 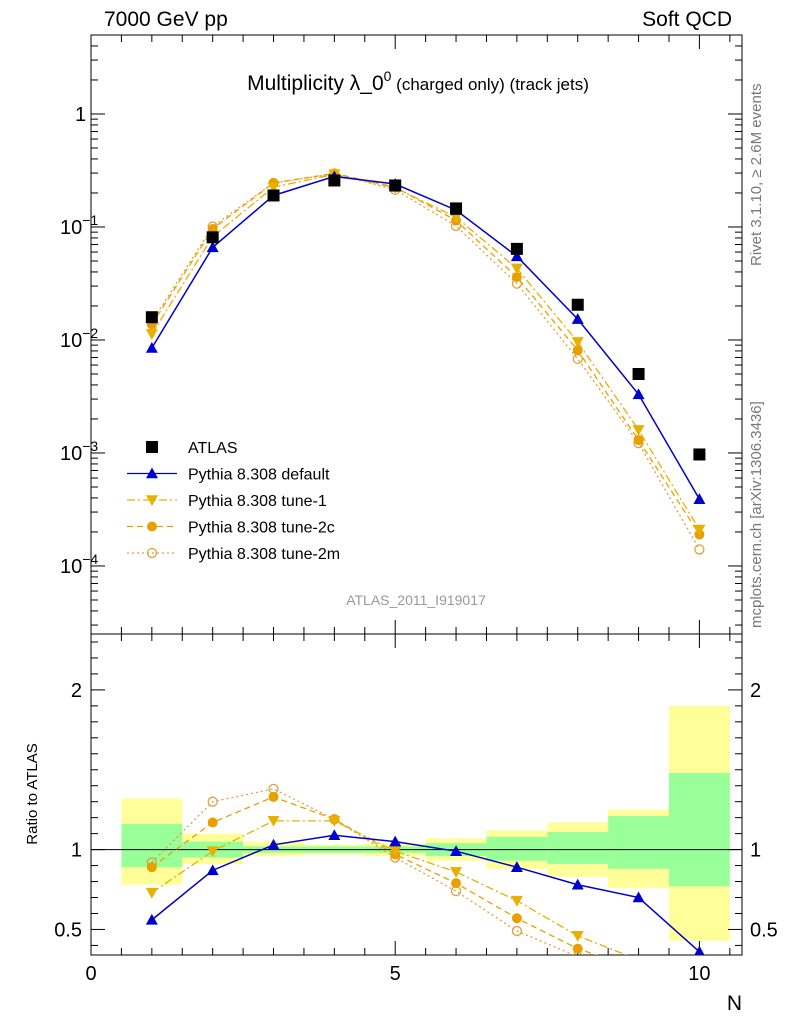 What do you see at coordinates (395, 974) in the screenshot?
I see `x-tick-label: 5` at bounding box center [395, 974].